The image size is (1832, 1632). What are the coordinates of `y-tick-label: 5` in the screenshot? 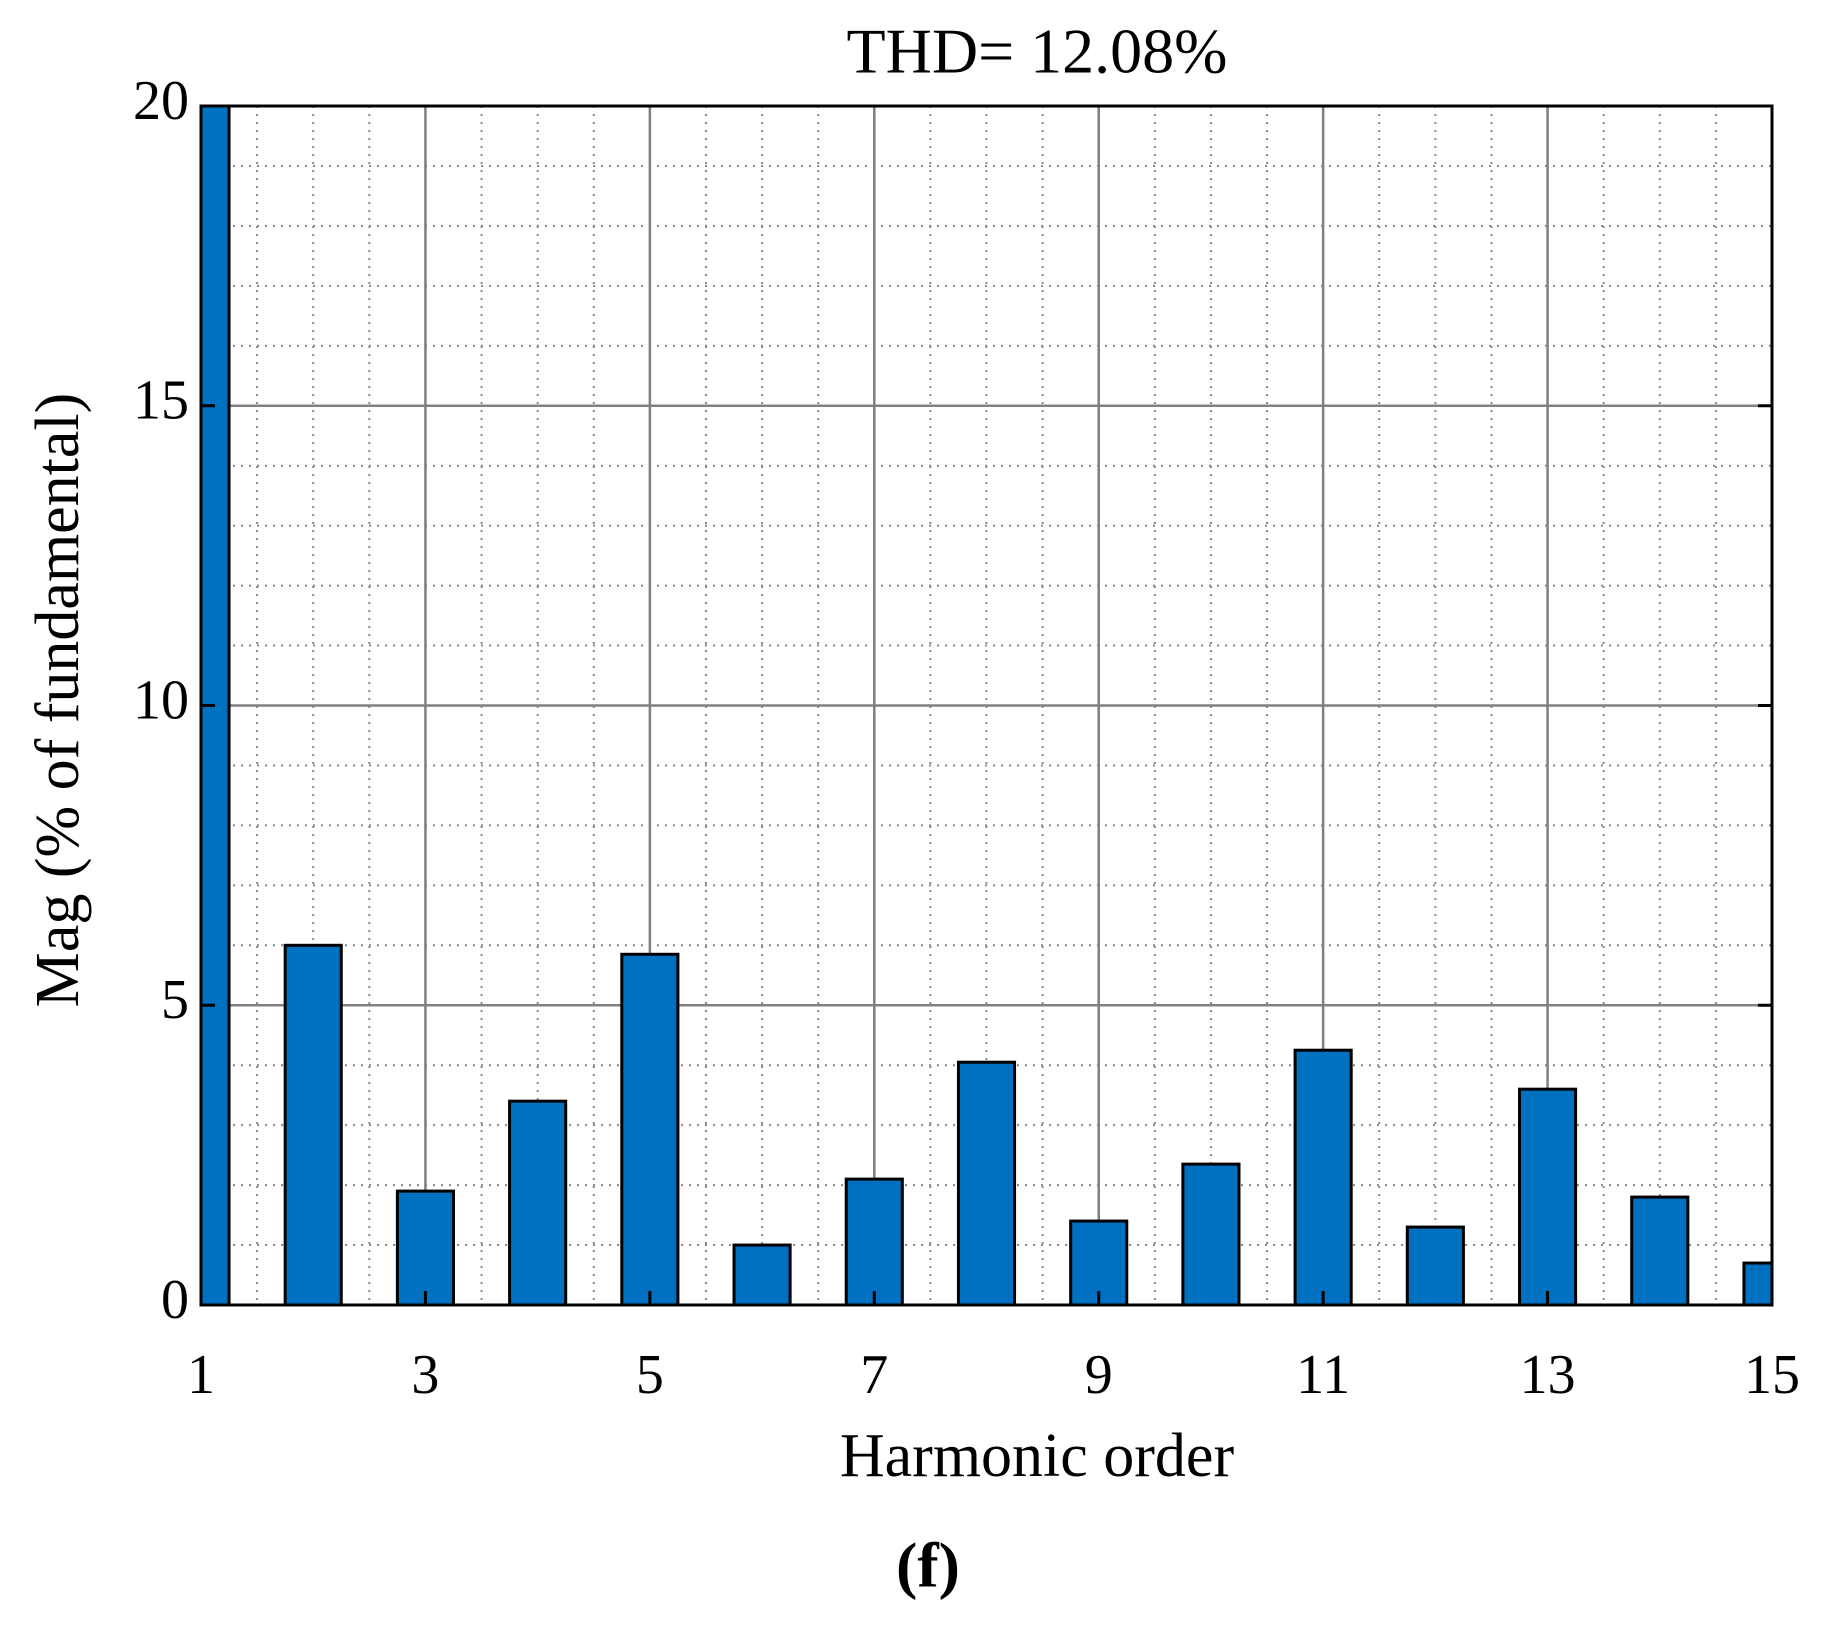 It's located at (175, 1000).